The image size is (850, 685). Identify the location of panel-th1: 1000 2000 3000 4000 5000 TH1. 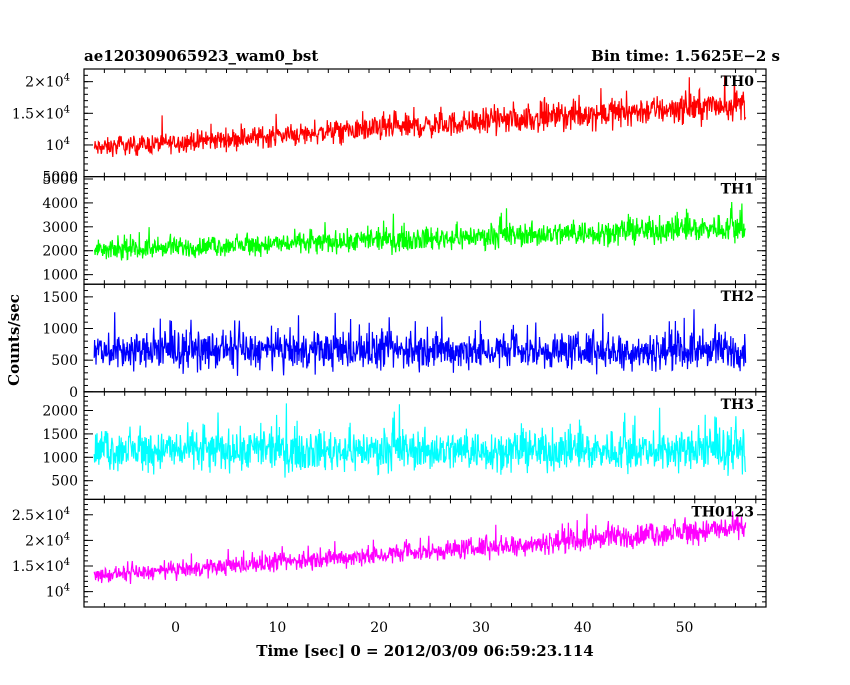
(404, 228).